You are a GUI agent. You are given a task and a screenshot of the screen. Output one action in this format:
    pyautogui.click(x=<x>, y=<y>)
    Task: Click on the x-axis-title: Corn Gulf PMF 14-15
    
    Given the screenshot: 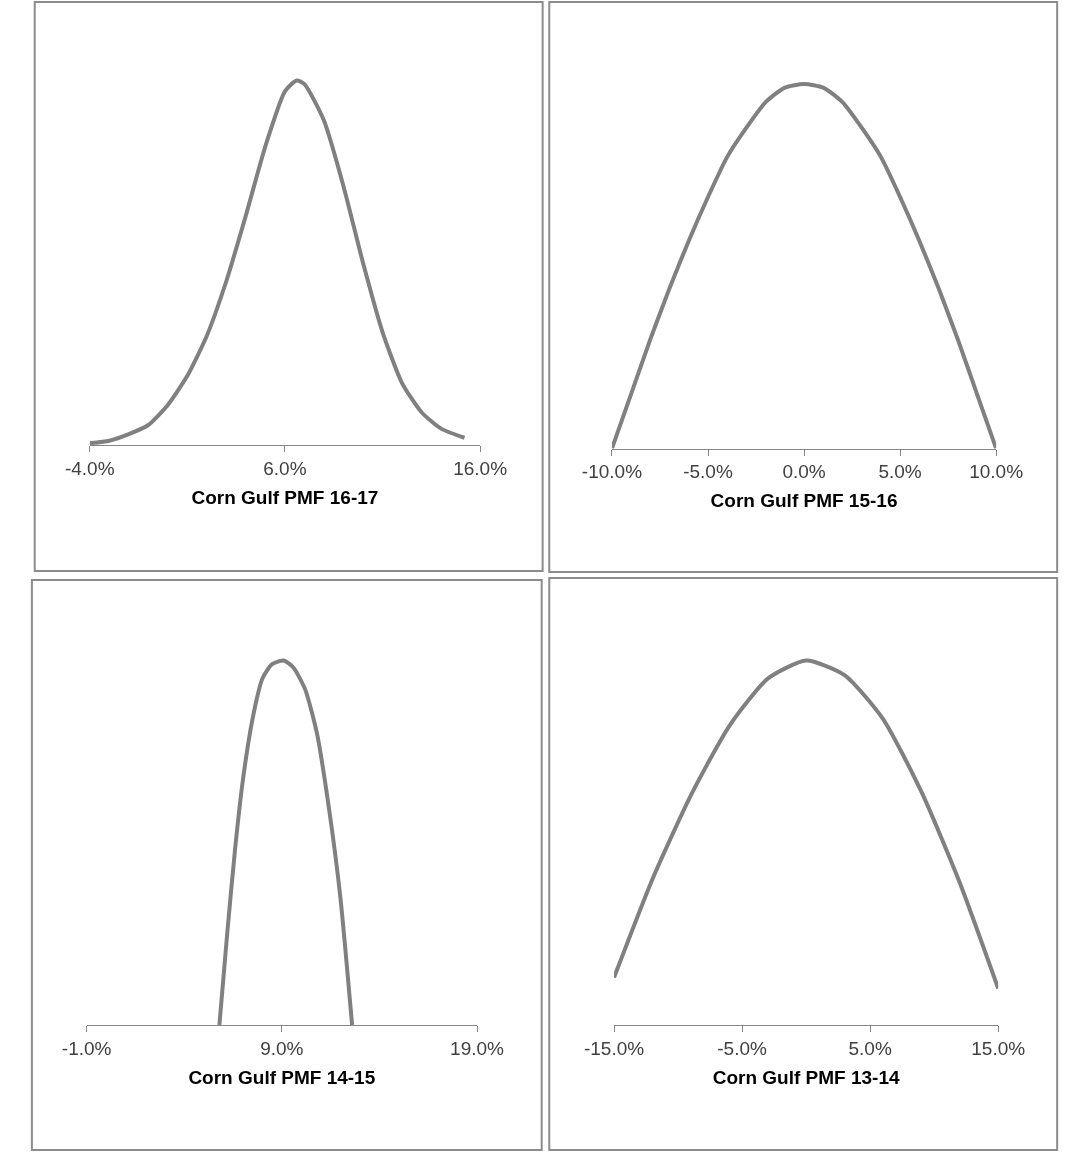 What is the action you would take?
    pyautogui.click(x=282, y=1077)
    